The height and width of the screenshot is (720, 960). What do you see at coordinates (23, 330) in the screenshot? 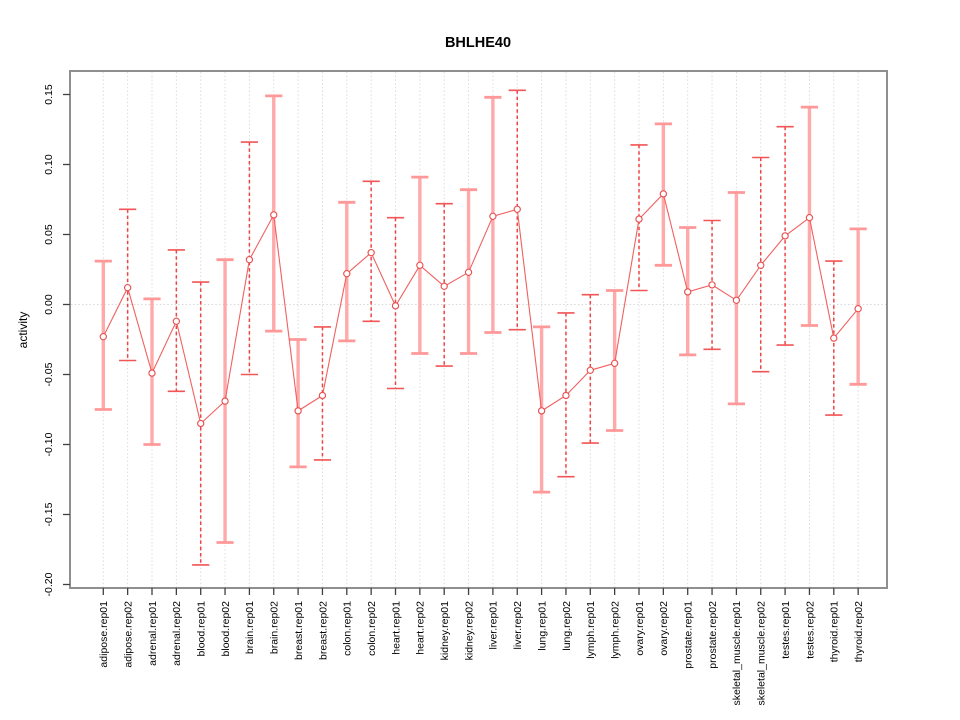
I see `y-axis-label: activity` at bounding box center [23, 330].